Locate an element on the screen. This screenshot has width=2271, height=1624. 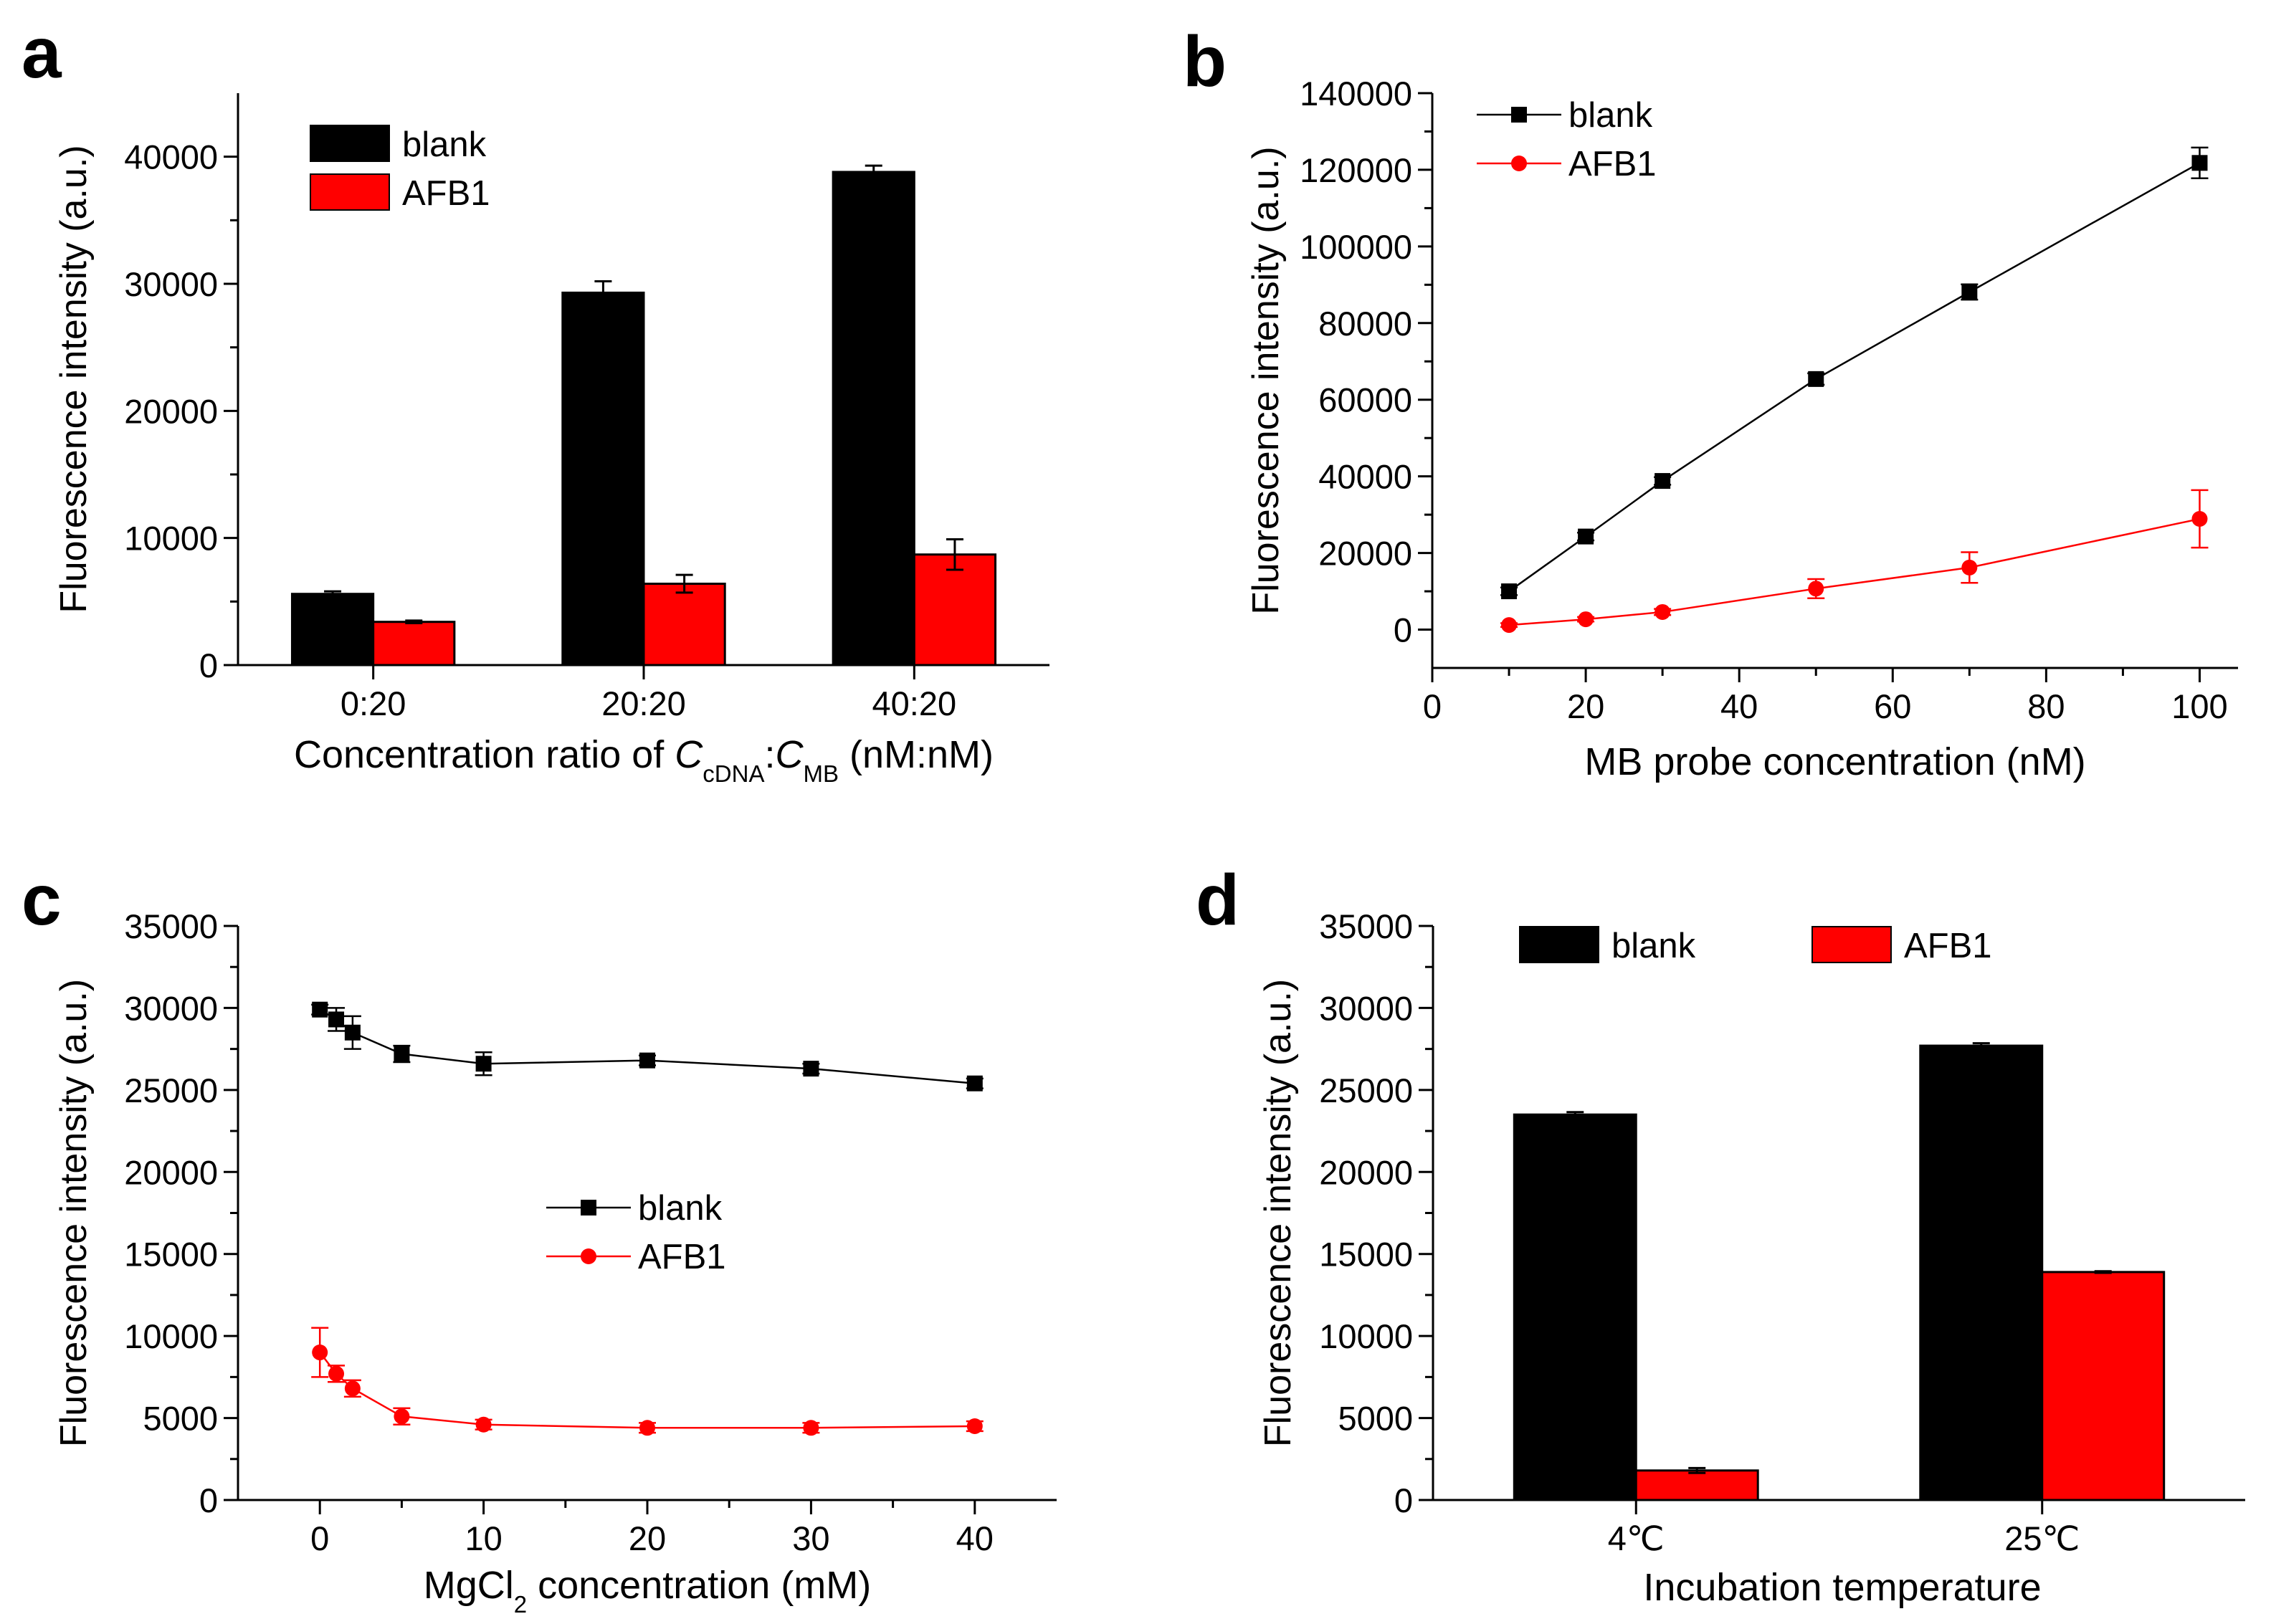
b-x-tick-label: 60 is located at coordinates (1892, 706).